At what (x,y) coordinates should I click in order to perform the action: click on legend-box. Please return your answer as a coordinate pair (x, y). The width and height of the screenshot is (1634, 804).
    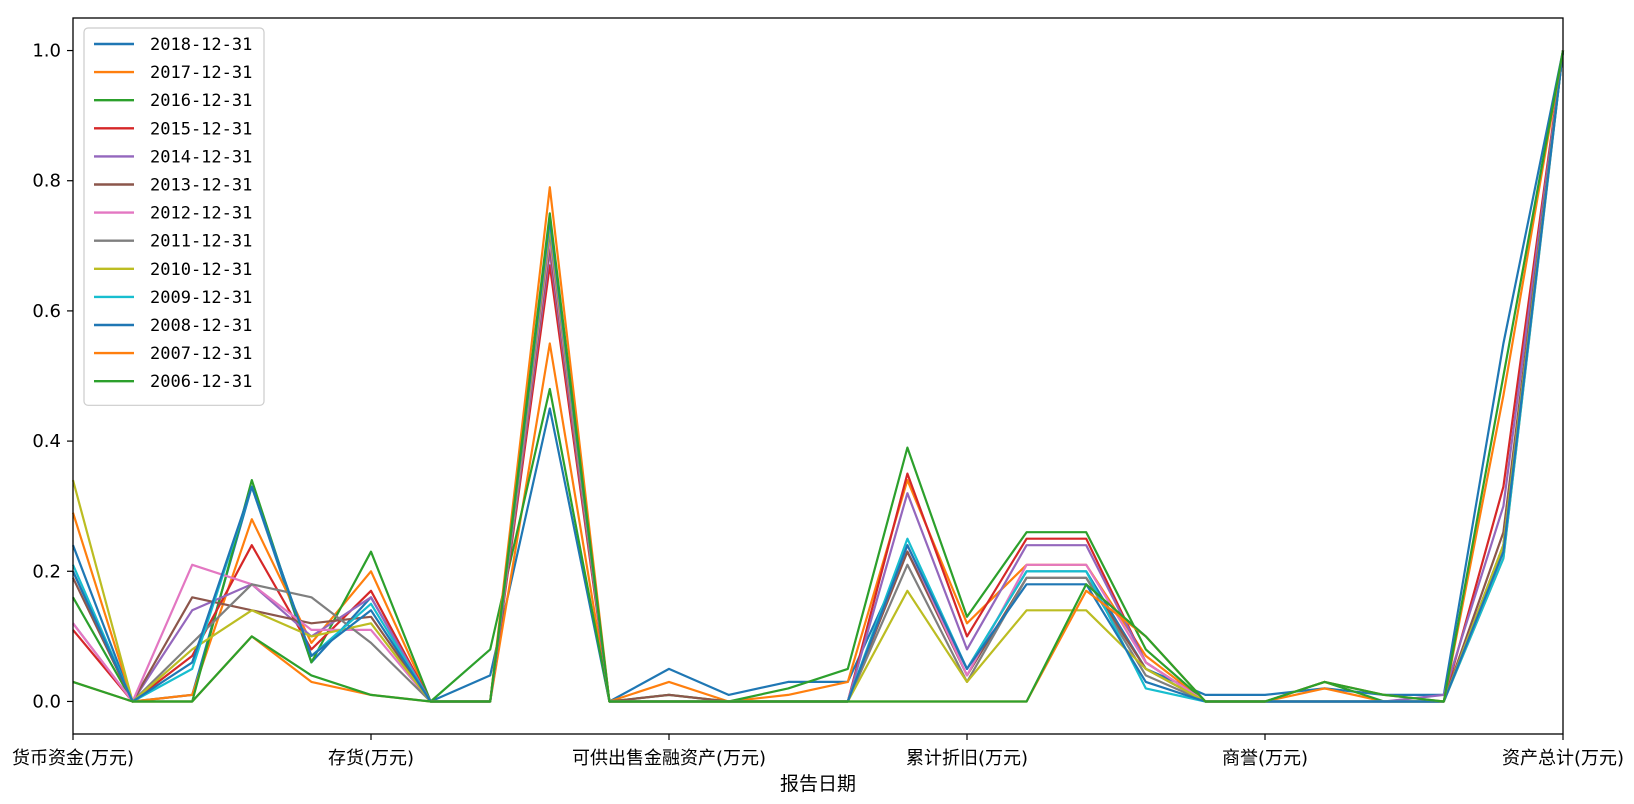
    Looking at the image, I should click on (174, 216).